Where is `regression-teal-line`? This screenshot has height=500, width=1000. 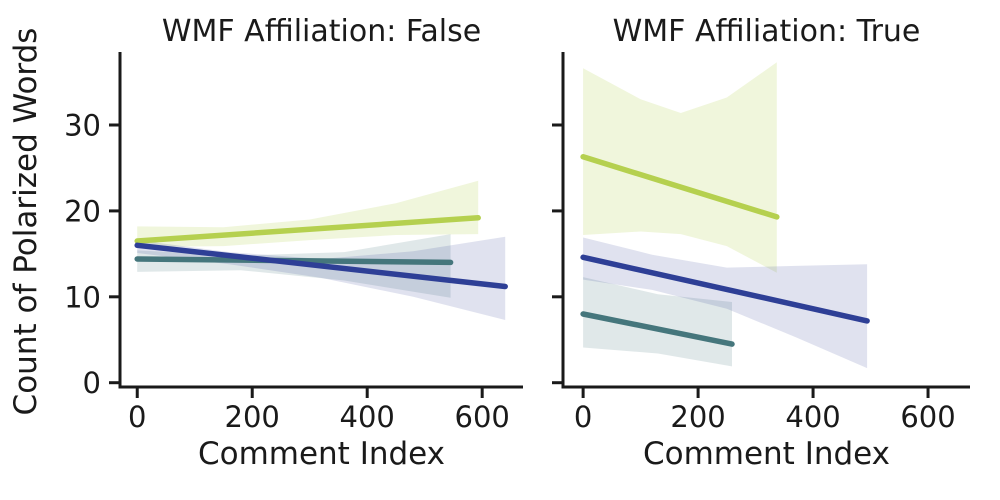 regression-teal-line is located at coordinates (657, 329).